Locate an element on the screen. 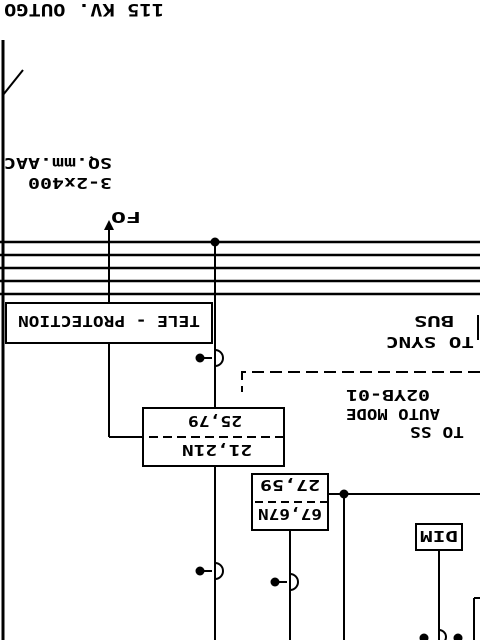 The width and height of the screenshot is (480, 640). conductor-label-2: 3-2x400 is located at coordinates (70, 183).